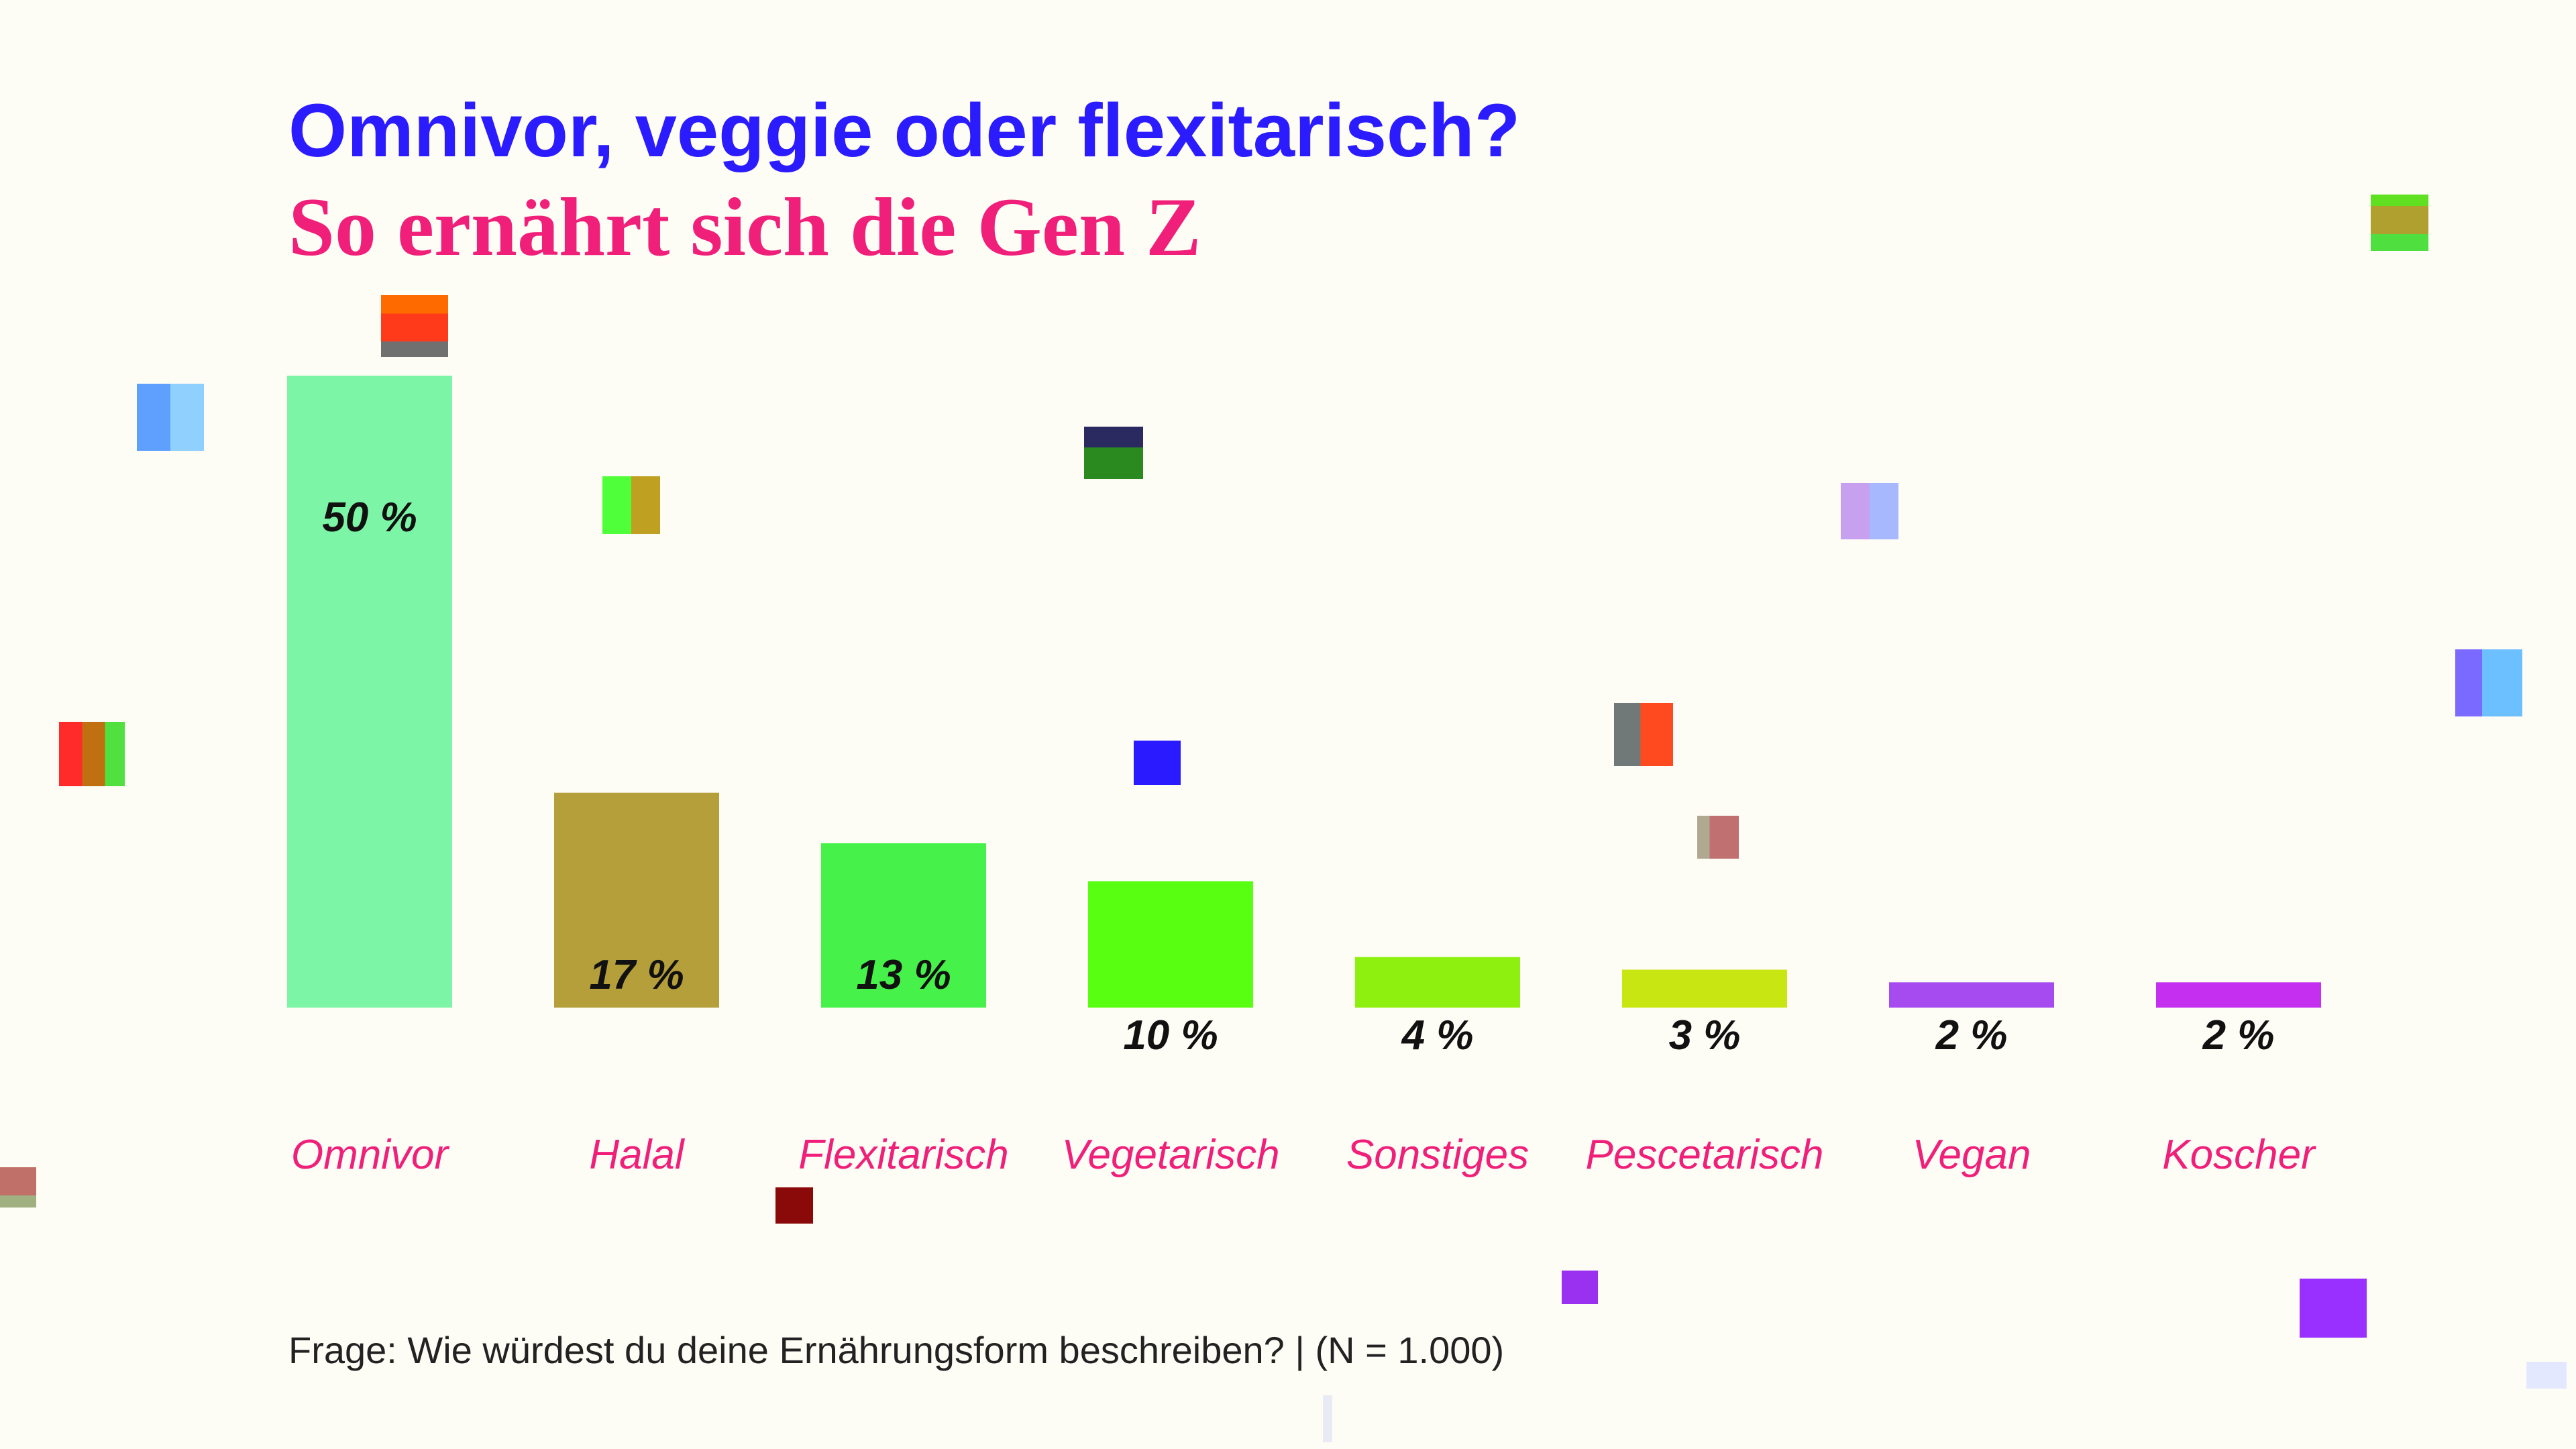  What do you see at coordinates (1972, 1155) in the screenshot?
I see `category-label: Vegan` at bounding box center [1972, 1155].